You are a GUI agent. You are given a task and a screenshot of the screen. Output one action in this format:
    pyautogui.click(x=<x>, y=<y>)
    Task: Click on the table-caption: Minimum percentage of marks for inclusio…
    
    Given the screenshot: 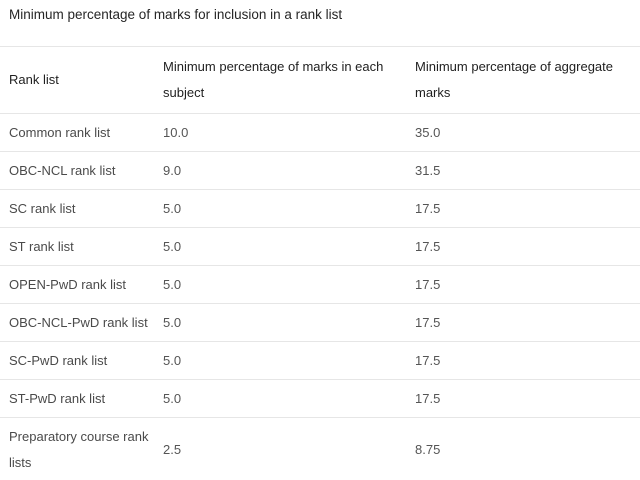 What is the action you would take?
    pyautogui.click(x=176, y=14)
    